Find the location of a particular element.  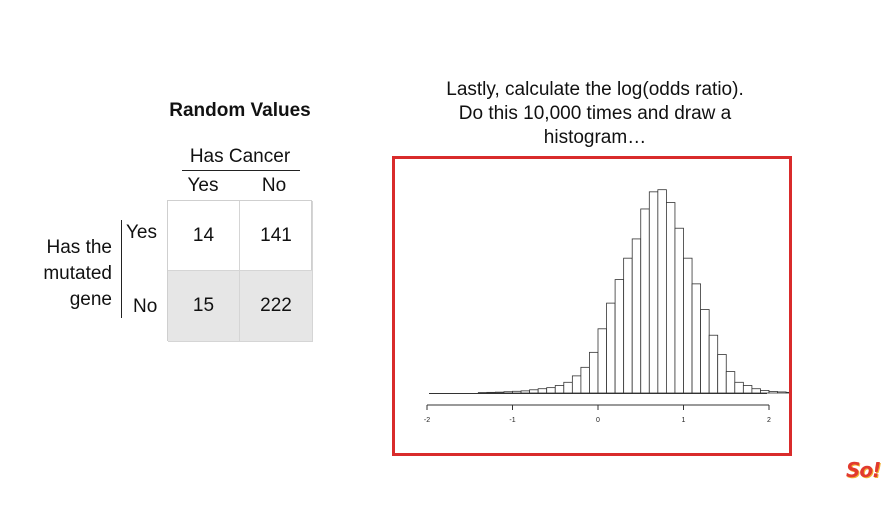

cell-no-no: 222 is located at coordinates (276, 306).